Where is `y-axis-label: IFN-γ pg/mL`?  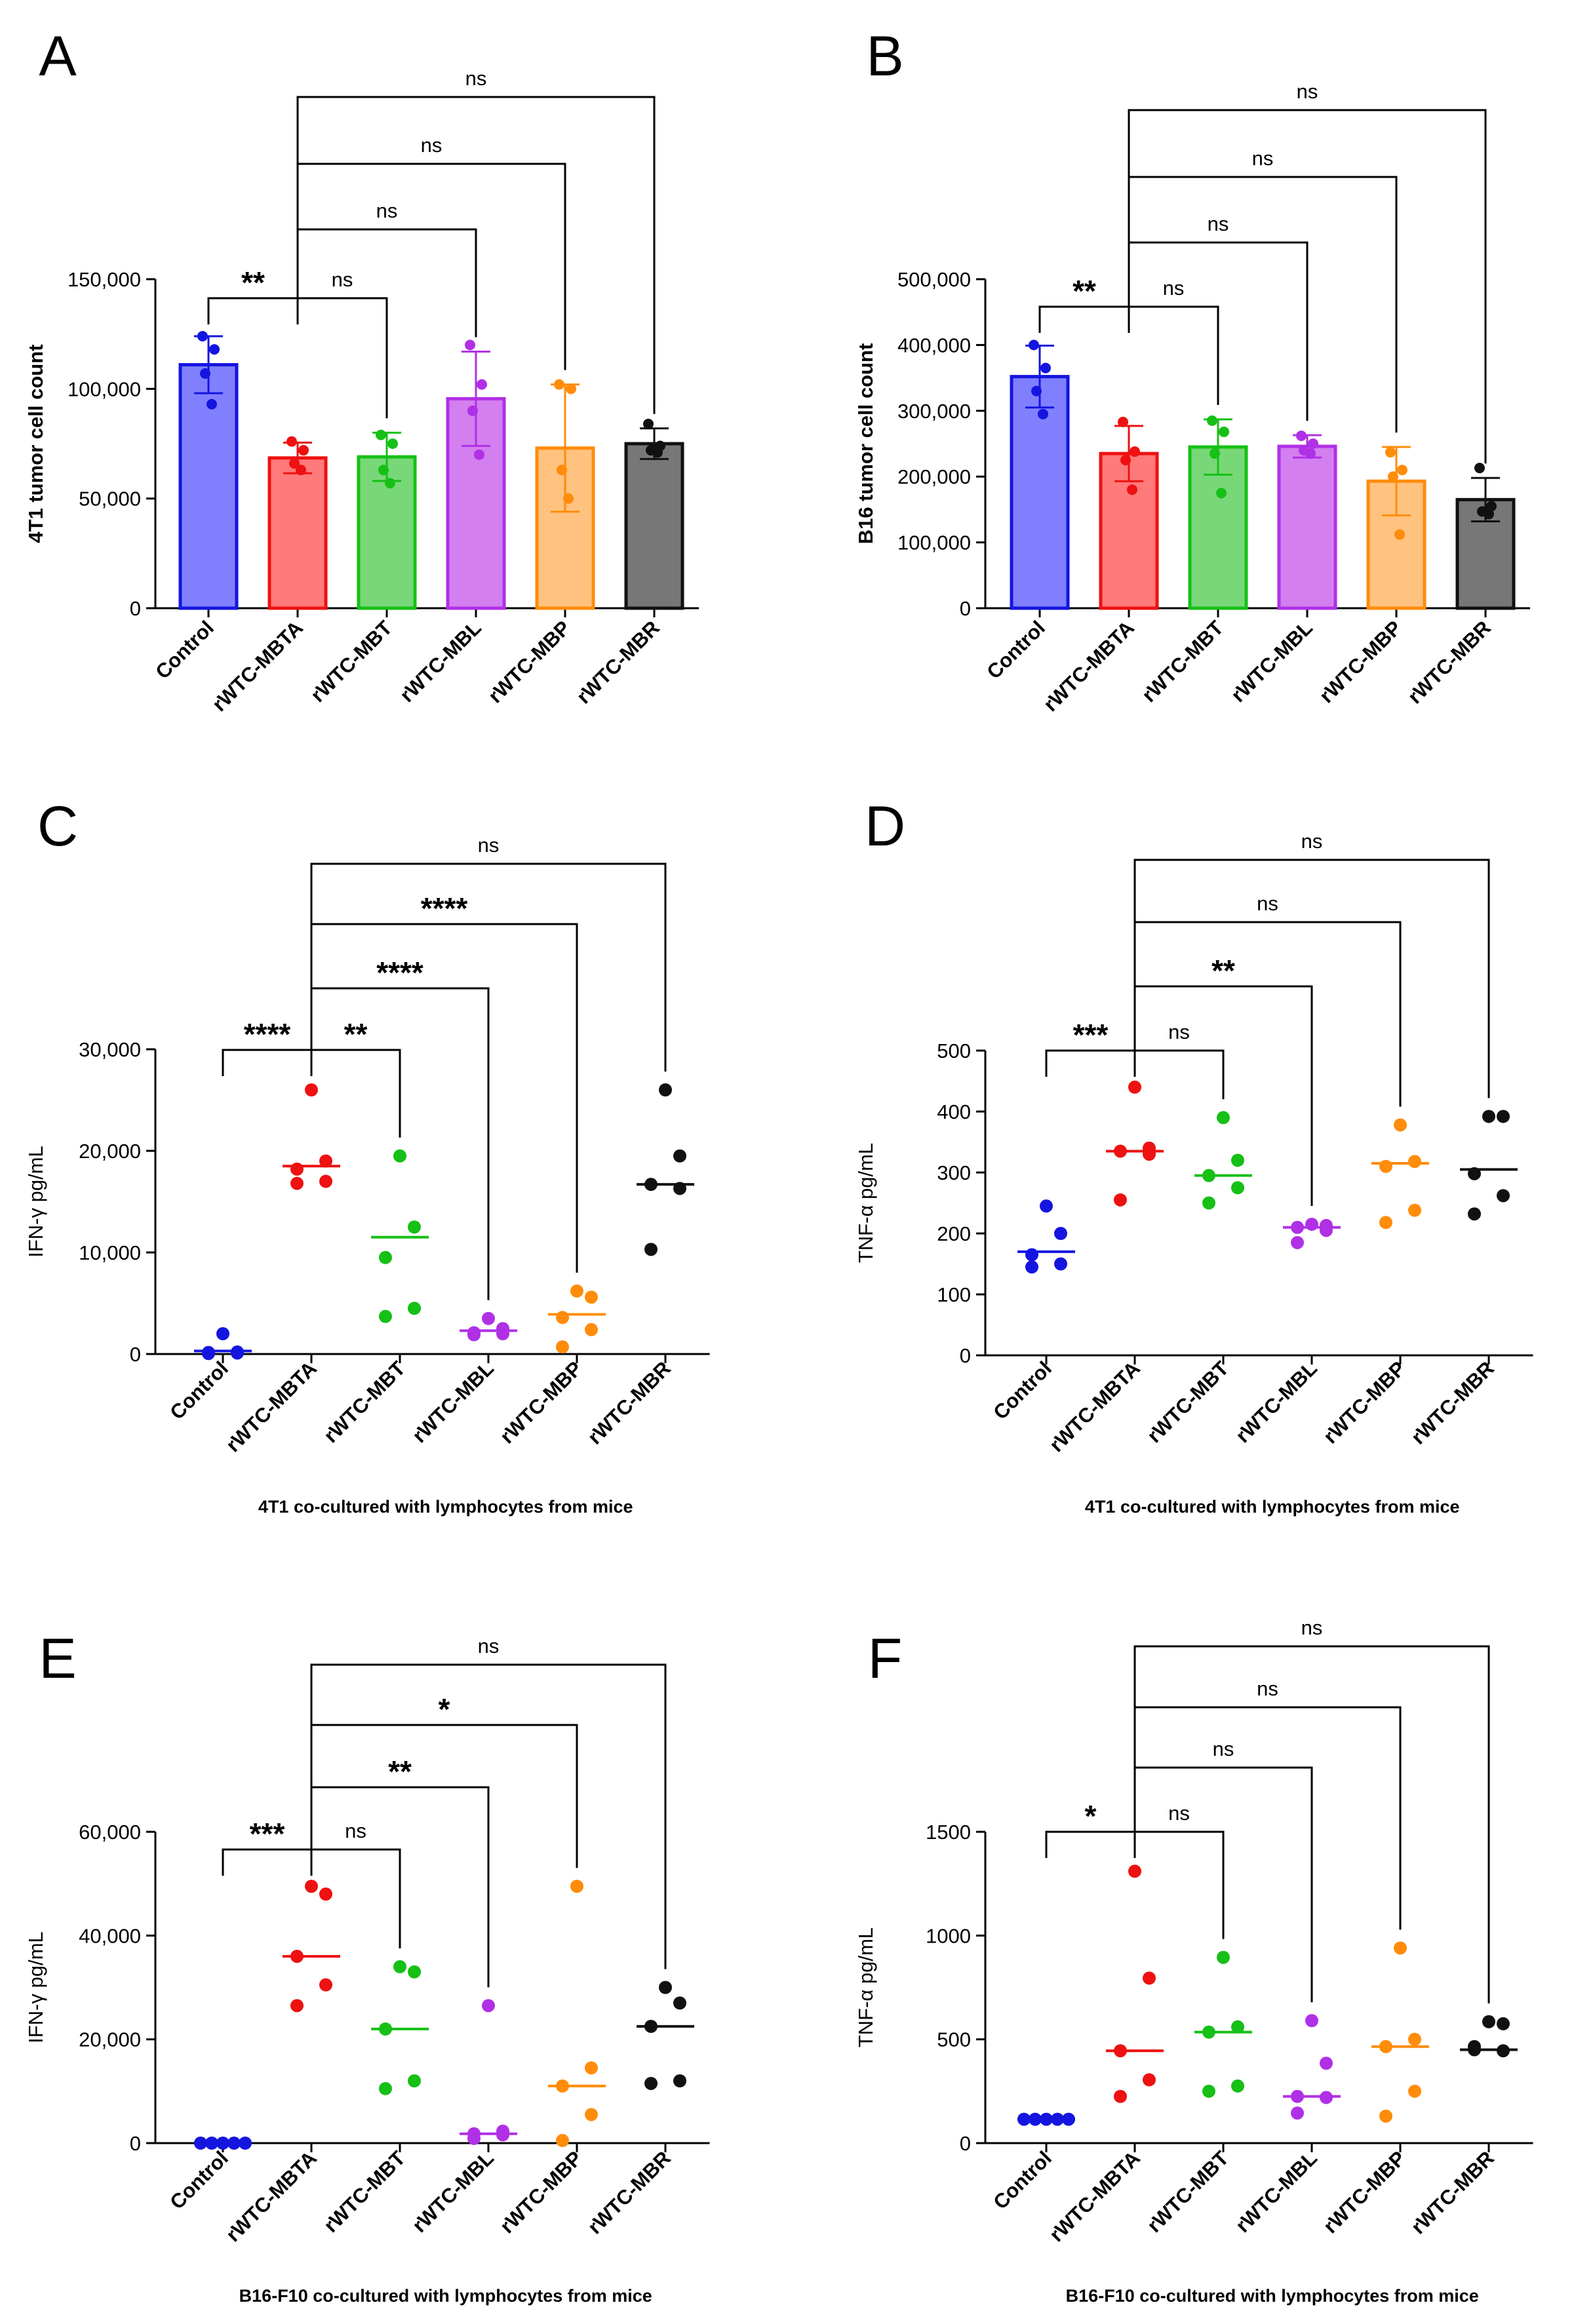
y-axis-label: IFN-γ pg/mL is located at coordinates (35, 1987).